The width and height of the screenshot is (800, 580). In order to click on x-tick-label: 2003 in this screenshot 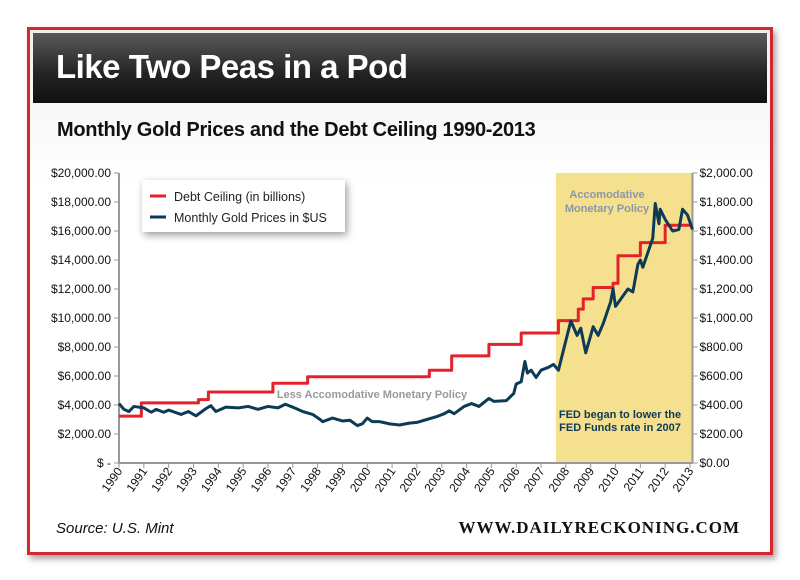, I will do `click(434, 479)`.